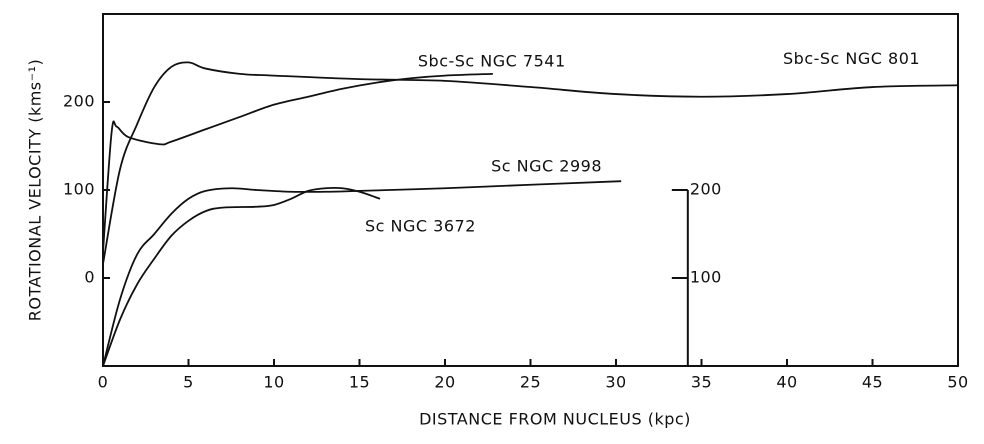 The image size is (984, 444). Describe the element at coordinates (957, 382) in the screenshot. I see `x-tick-label: 50` at that location.